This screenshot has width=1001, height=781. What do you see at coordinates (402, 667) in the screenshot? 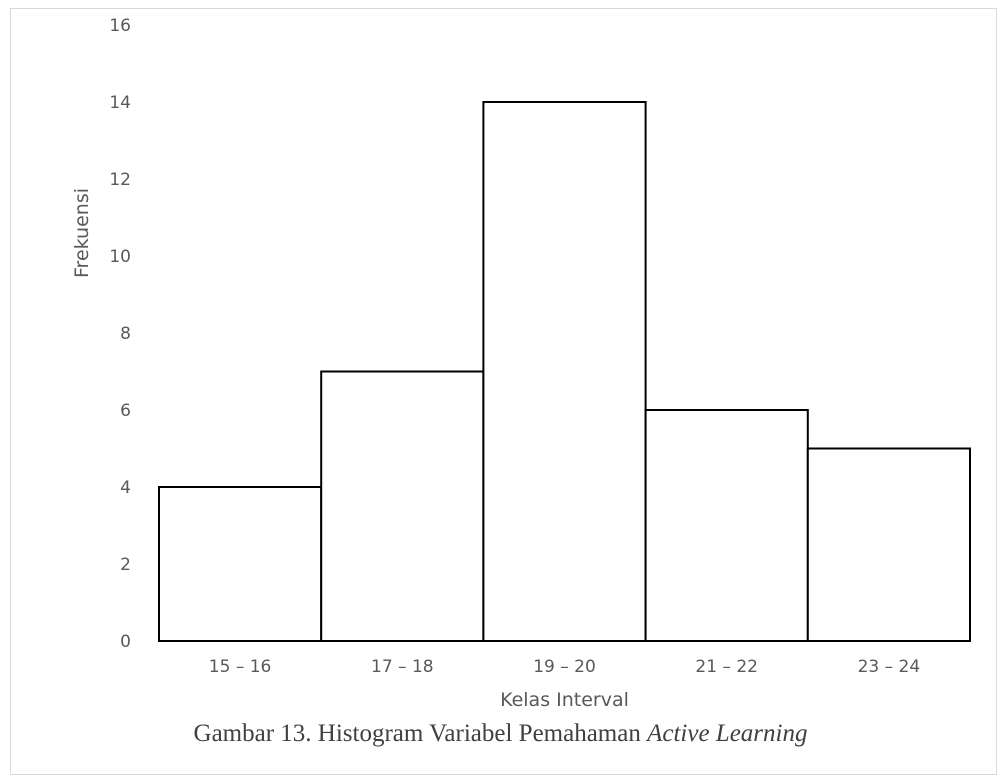
I see `x-tick-label: 17 – 18` at bounding box center [402, 667].